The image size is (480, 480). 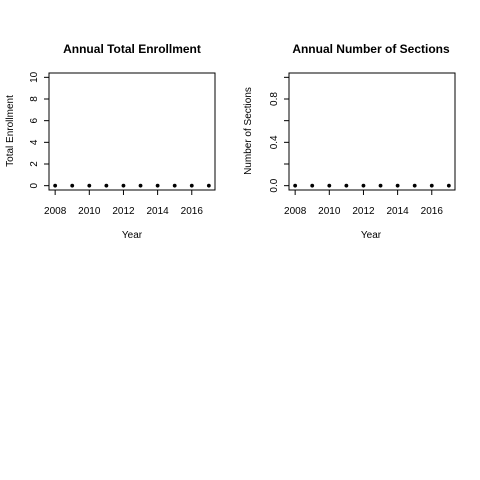 What do you see at coordinates (34, 142) in the screenshot?
I see `y-tick-label: 4` at bounding box center [34, 142].